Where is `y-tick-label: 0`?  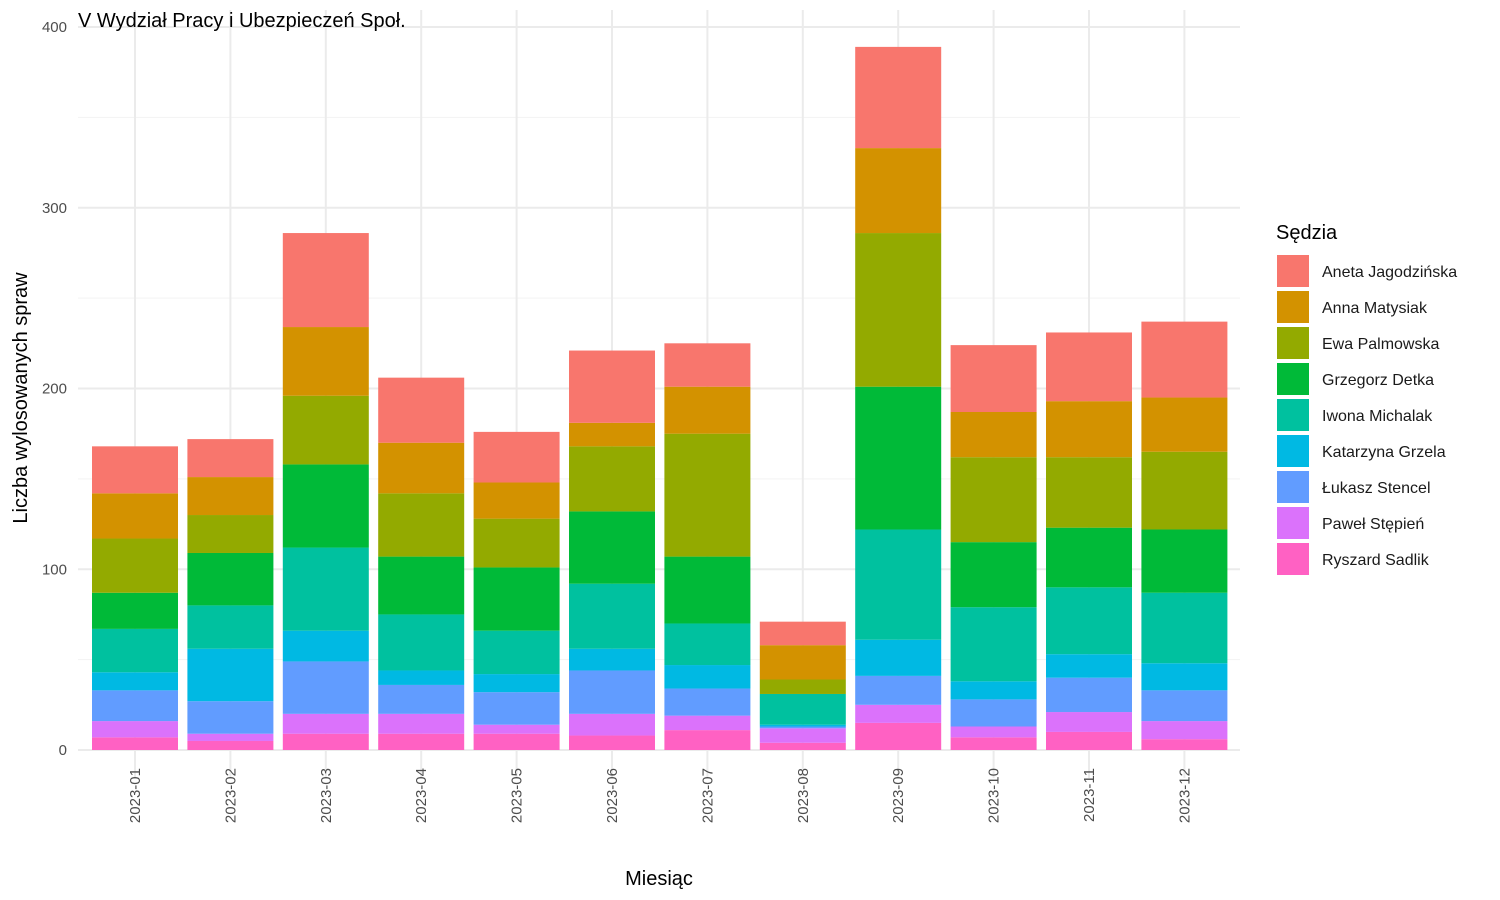 y-tick-label: 0 is located at coordinates (63, 750).